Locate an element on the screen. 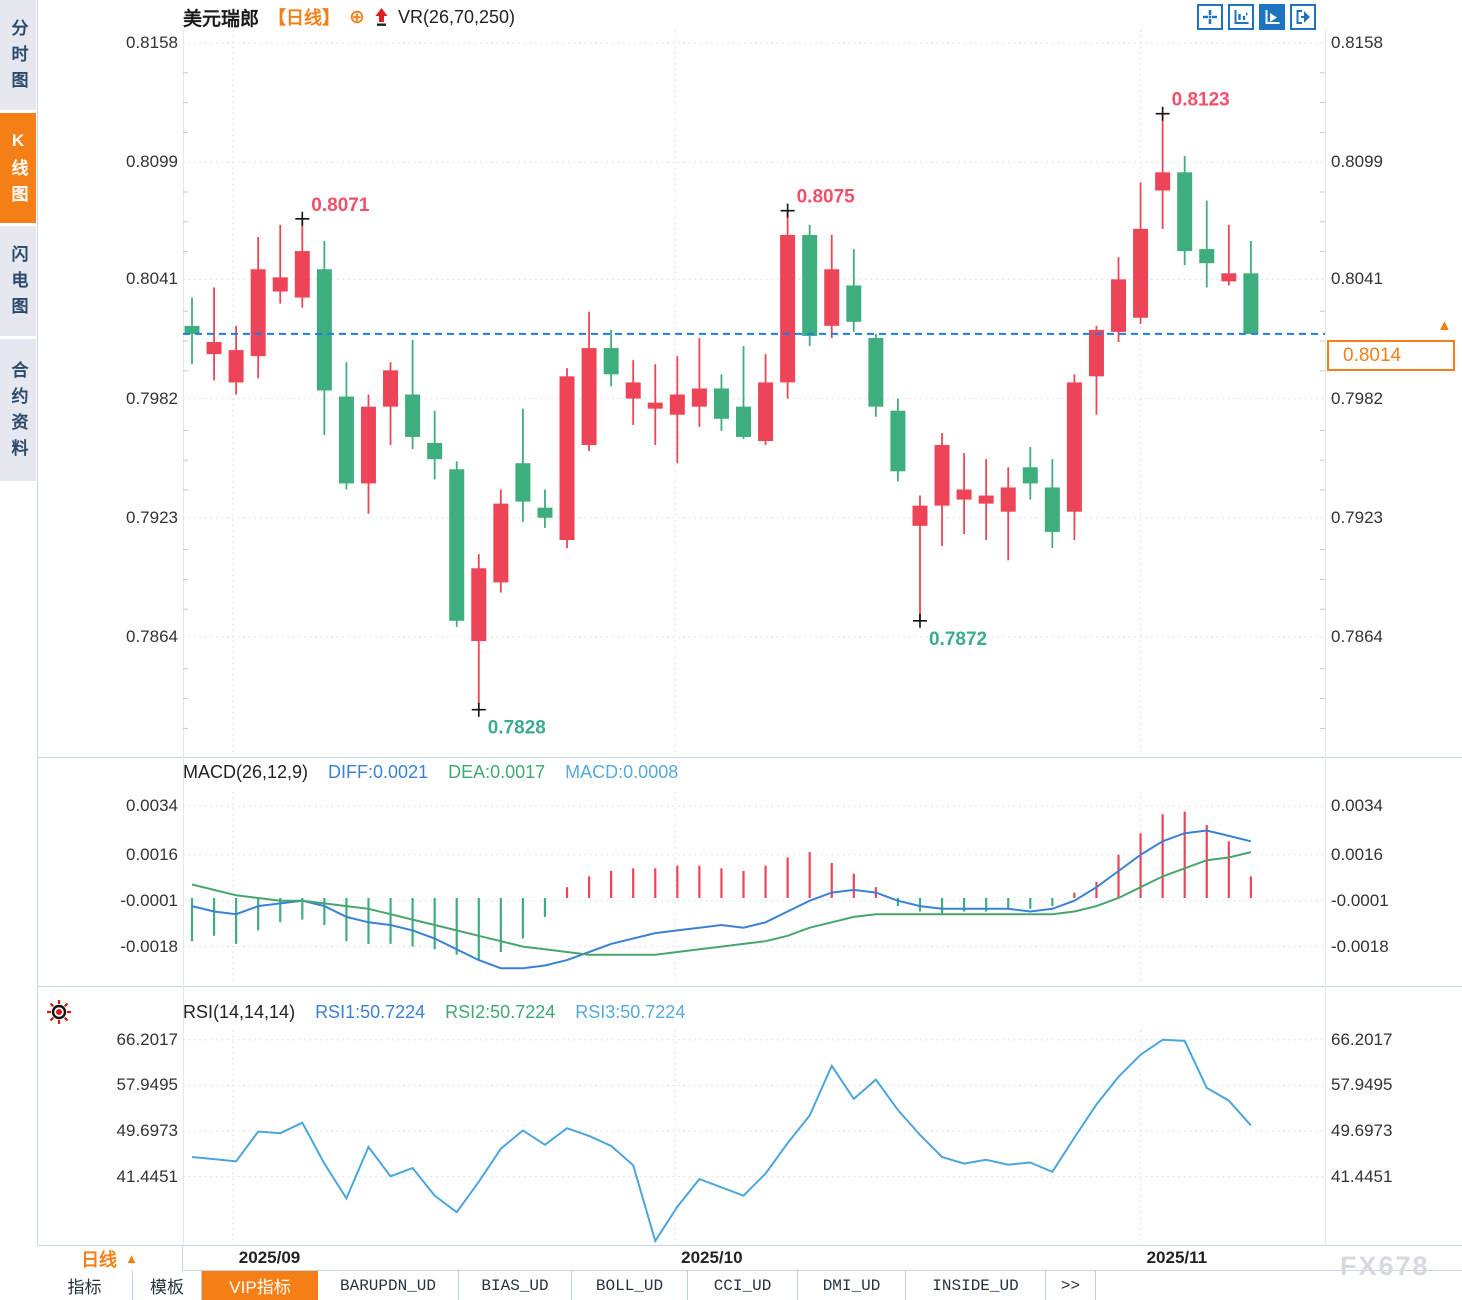 This screenshot has height=1300, width=1462. svg-text: 0.7828 is located at coordinates (517, 728).